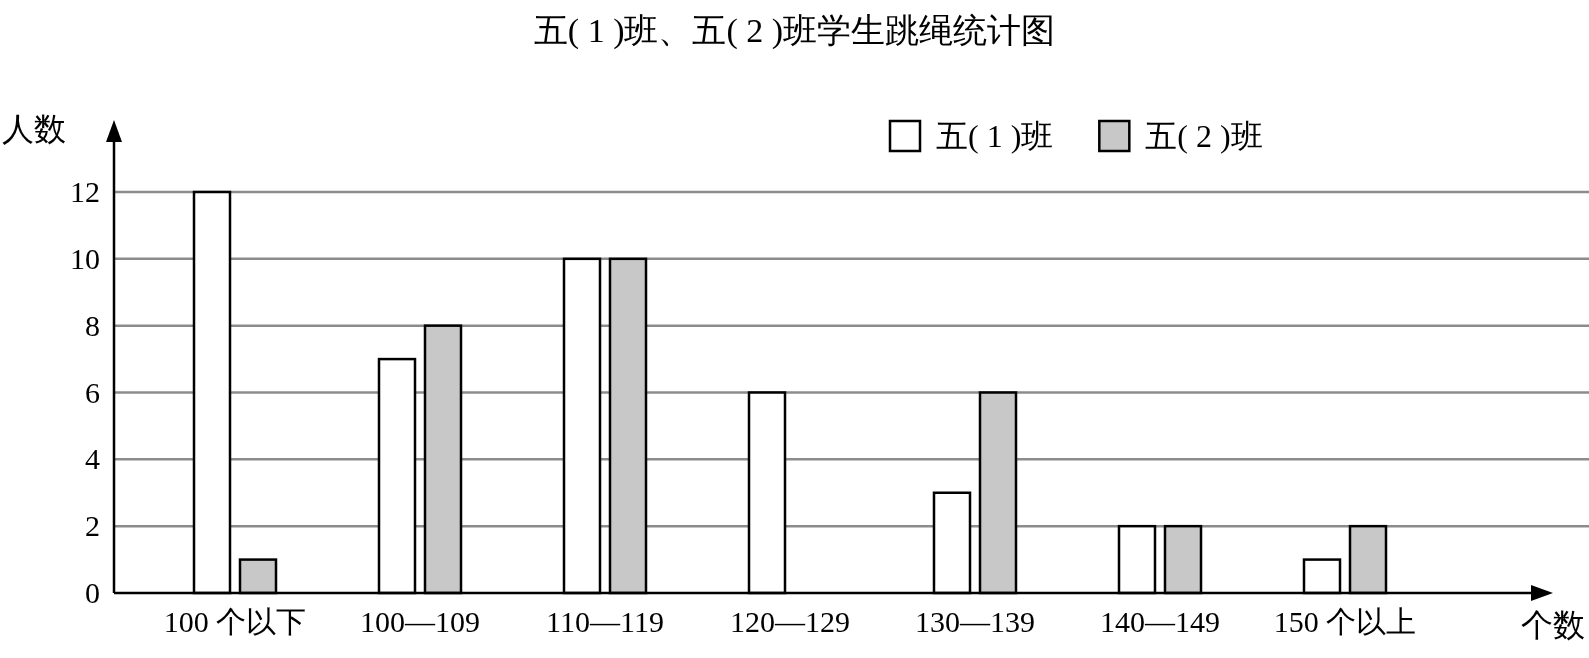 This screenshot has height=658, width=1589. I want to click on x-tick-label: 110—119, so click(605, 621).